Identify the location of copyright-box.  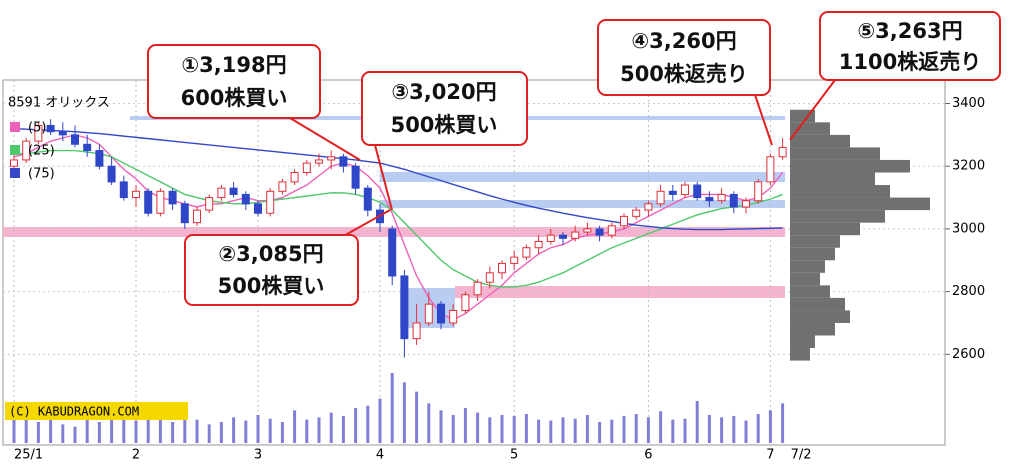
(96, 411).